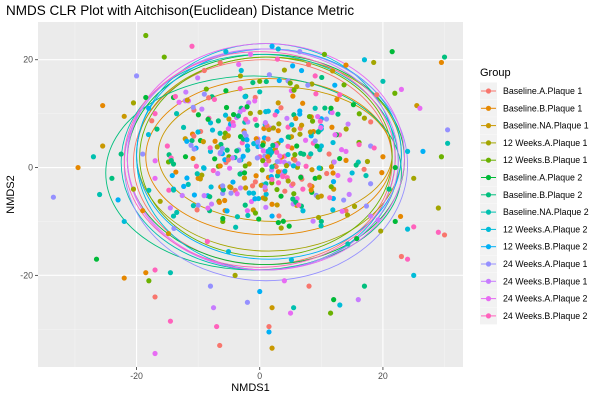 The width and height of the screenshot is (600, 400). I want to click on y-tick-label: 20, so click(28, 60).